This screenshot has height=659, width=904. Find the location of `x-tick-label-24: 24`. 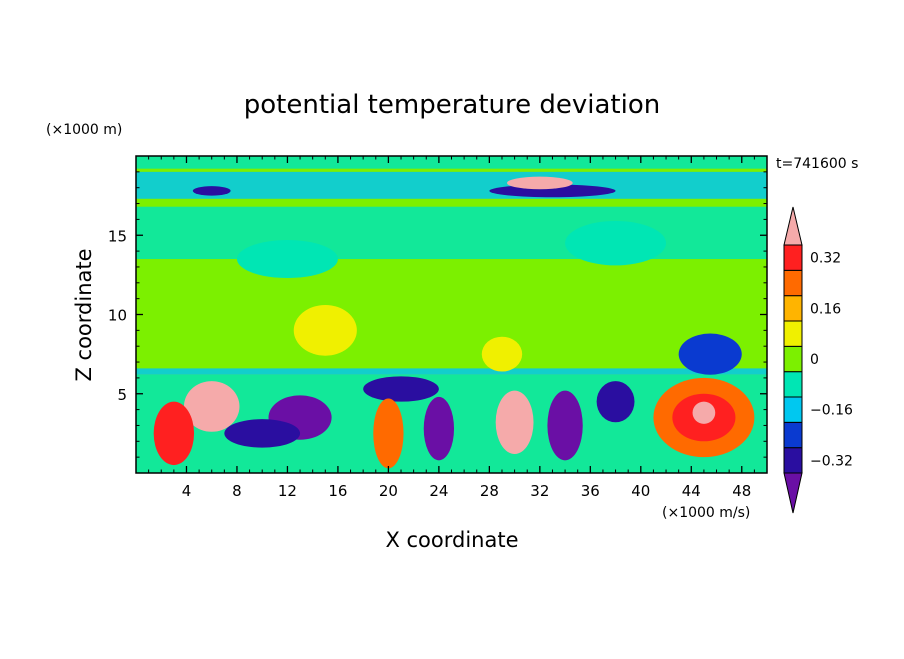

x-tick-label-24: 24 is located at coordinates (438, 491).